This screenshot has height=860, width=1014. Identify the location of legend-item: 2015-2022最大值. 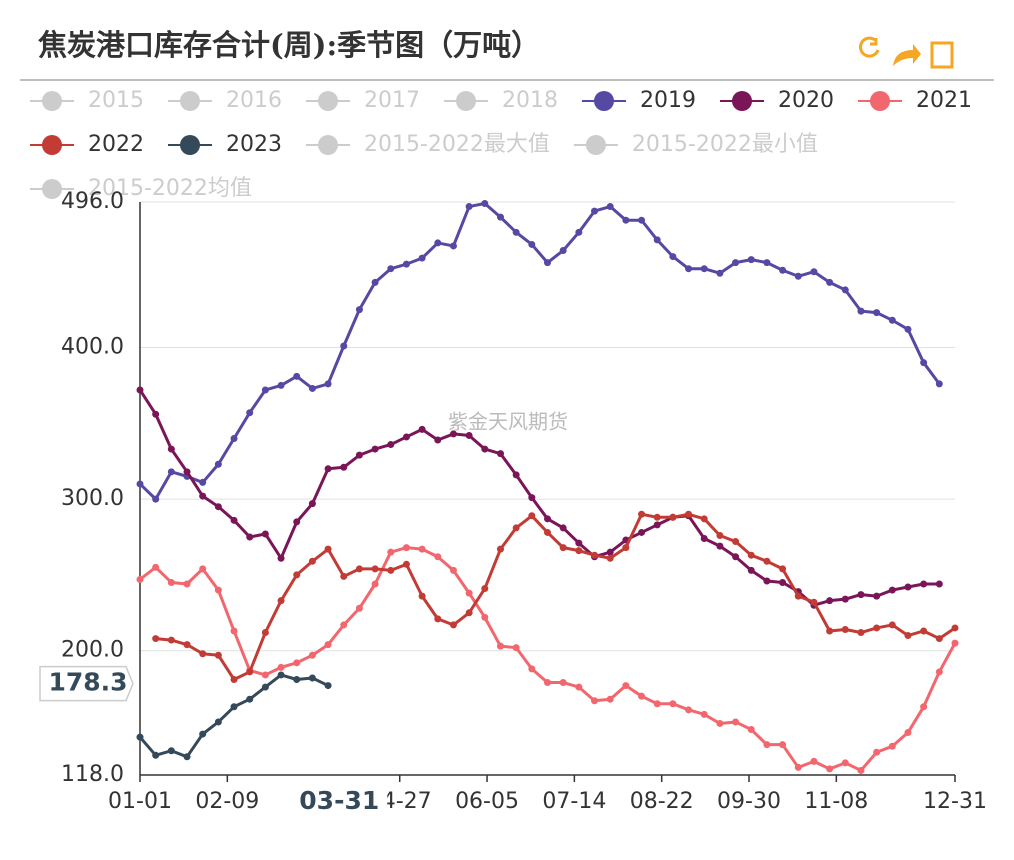
(428, 144).